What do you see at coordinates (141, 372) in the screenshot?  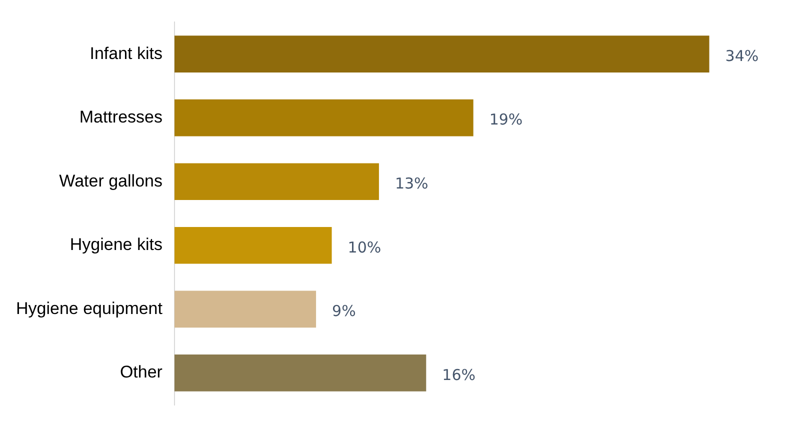 I see `y-tick-label: Other` at bounding box center [141, 372].